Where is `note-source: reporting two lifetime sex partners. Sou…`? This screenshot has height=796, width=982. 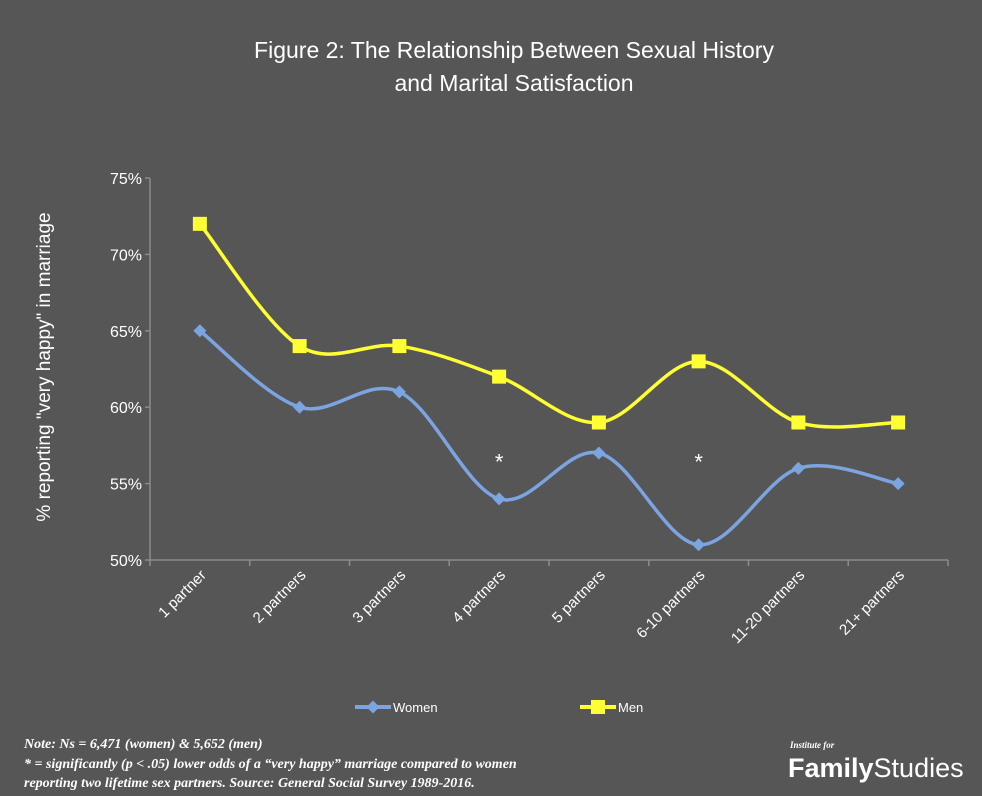
note-source: reporting two lifetime sex partners. Sou… is located at coordinates (249, 783).